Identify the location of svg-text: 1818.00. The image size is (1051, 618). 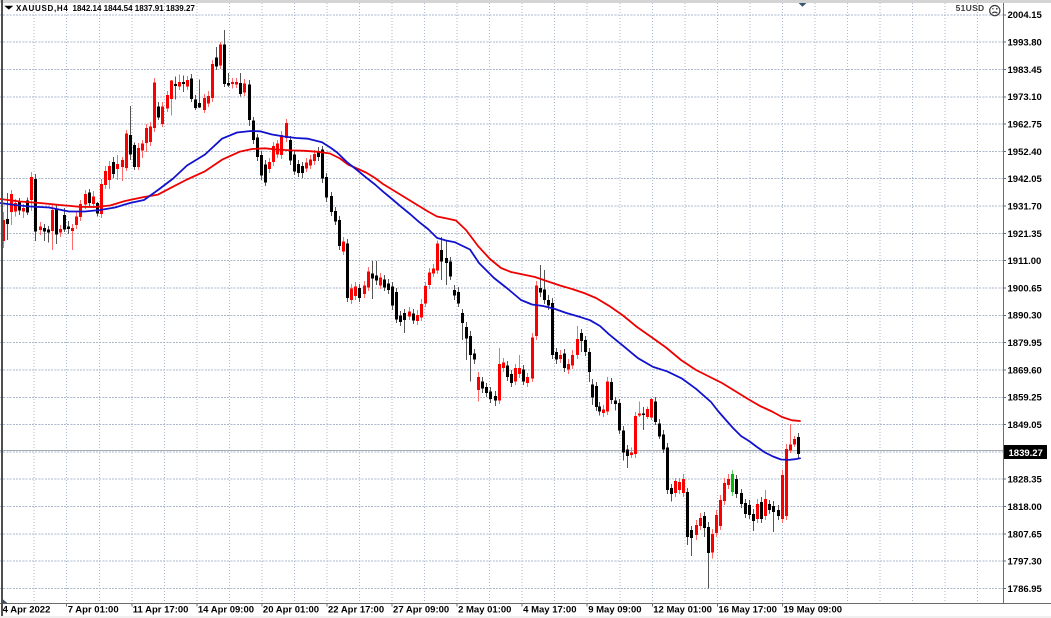
(1025, 507).